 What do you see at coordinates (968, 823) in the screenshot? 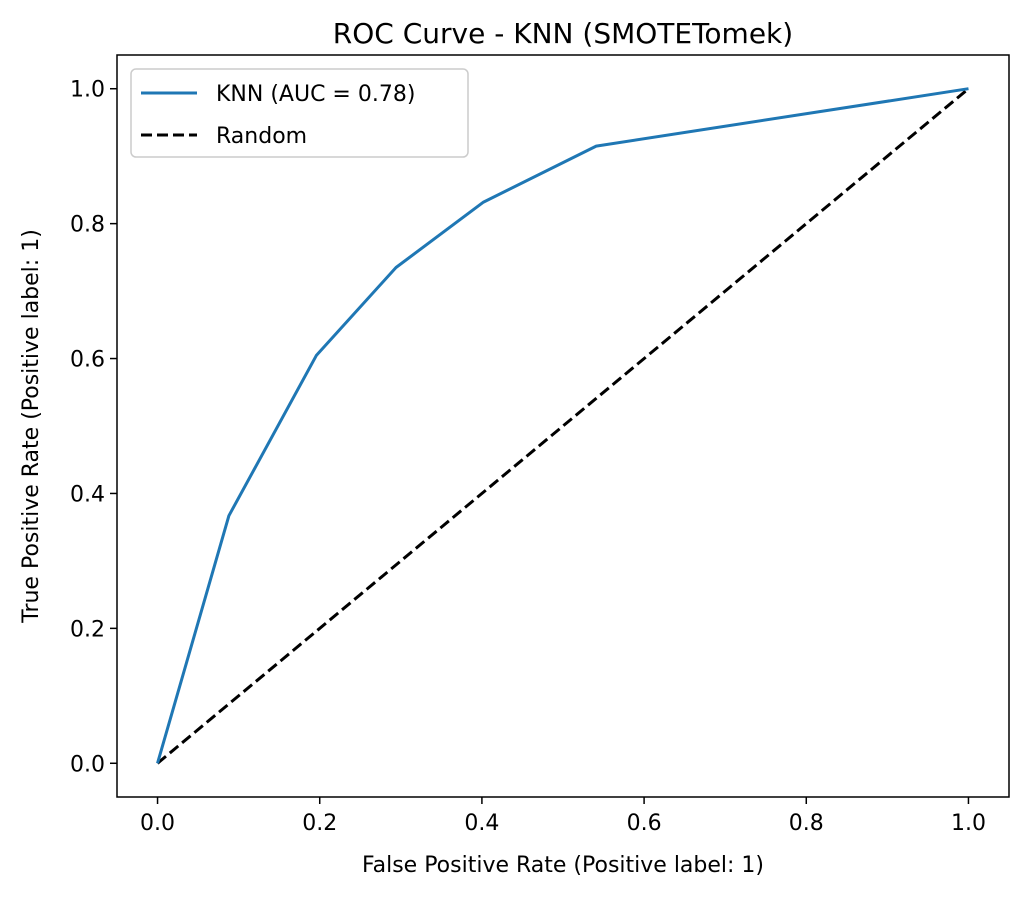
I see `x-tick-label: 1.0` at bounding box center [968, 823].